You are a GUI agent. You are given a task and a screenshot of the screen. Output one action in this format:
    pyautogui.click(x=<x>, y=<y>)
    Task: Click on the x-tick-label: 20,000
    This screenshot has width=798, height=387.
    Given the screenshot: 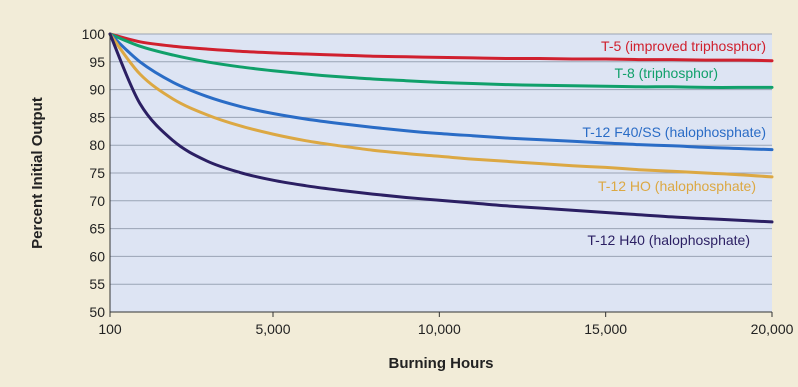 What is the action you would take?
    pyautogui.click(x=772, y=329)
    